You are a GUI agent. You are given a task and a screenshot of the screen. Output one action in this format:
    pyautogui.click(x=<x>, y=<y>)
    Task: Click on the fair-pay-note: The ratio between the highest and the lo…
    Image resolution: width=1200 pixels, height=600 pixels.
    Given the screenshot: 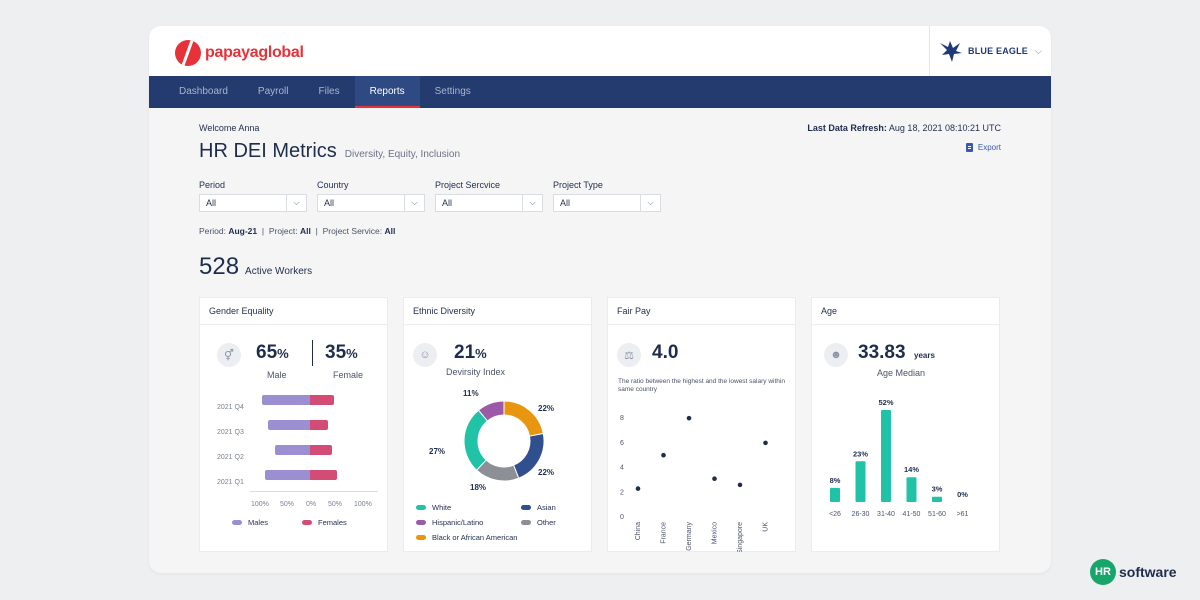 What is the action you would take?
    pyautogui.click(x=701, y=386)
    